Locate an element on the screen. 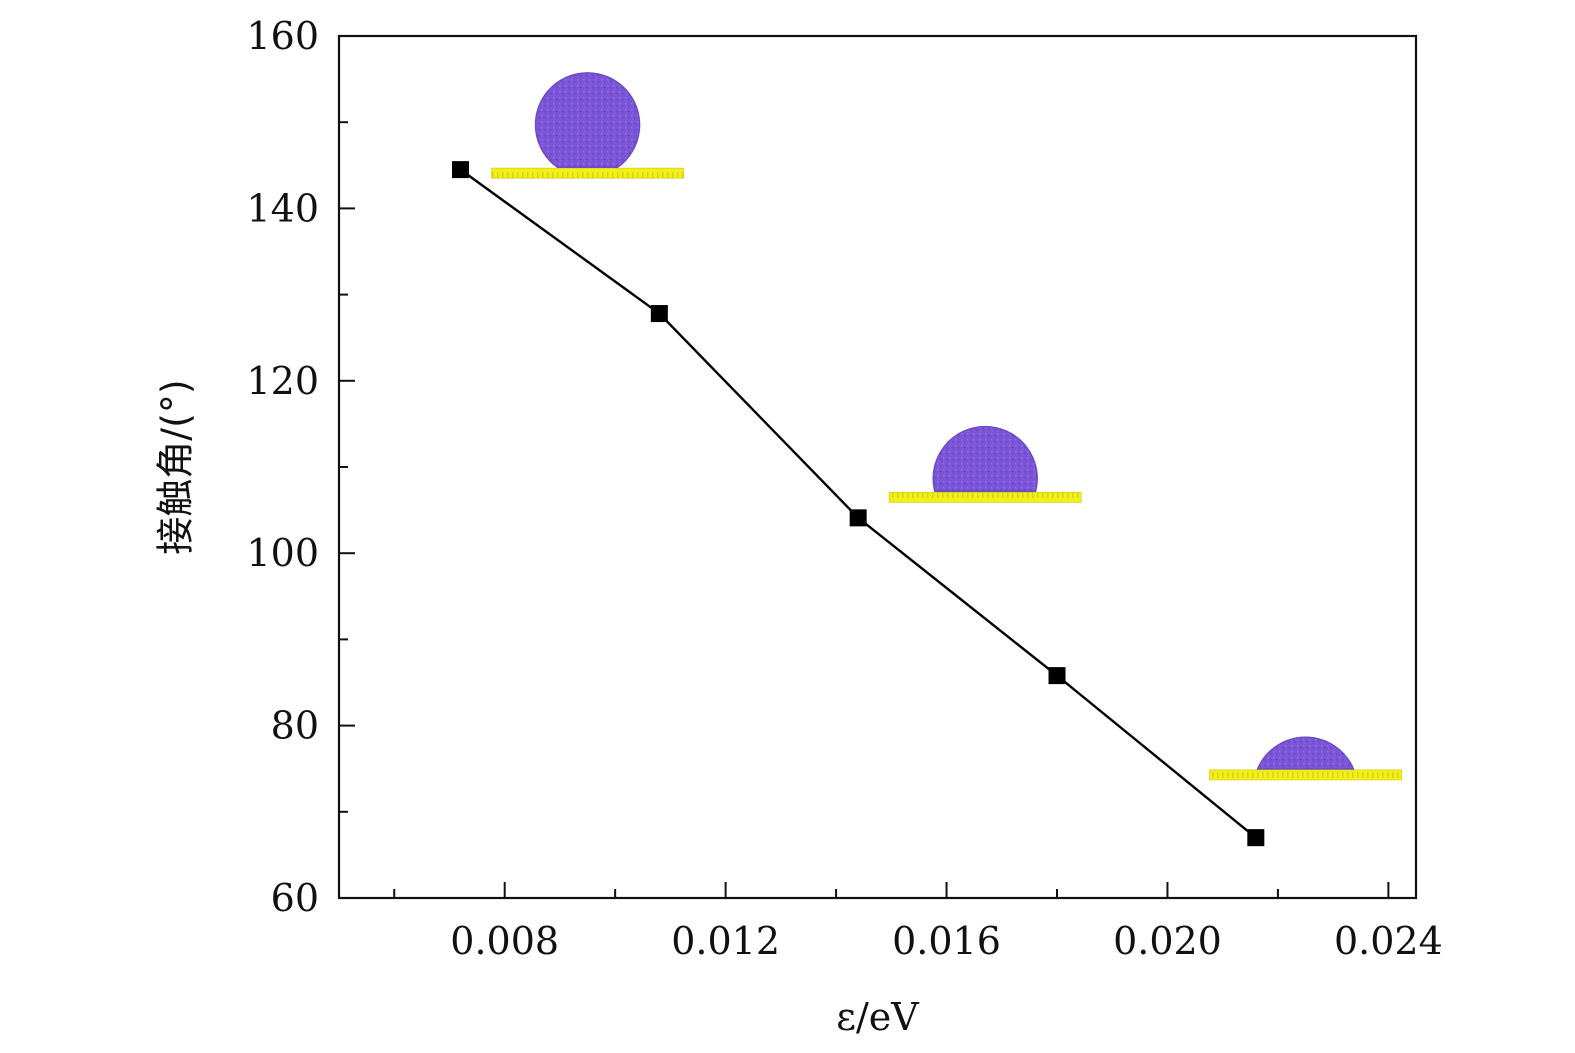  droplet-high-angle is located at coordinates (587, 125).